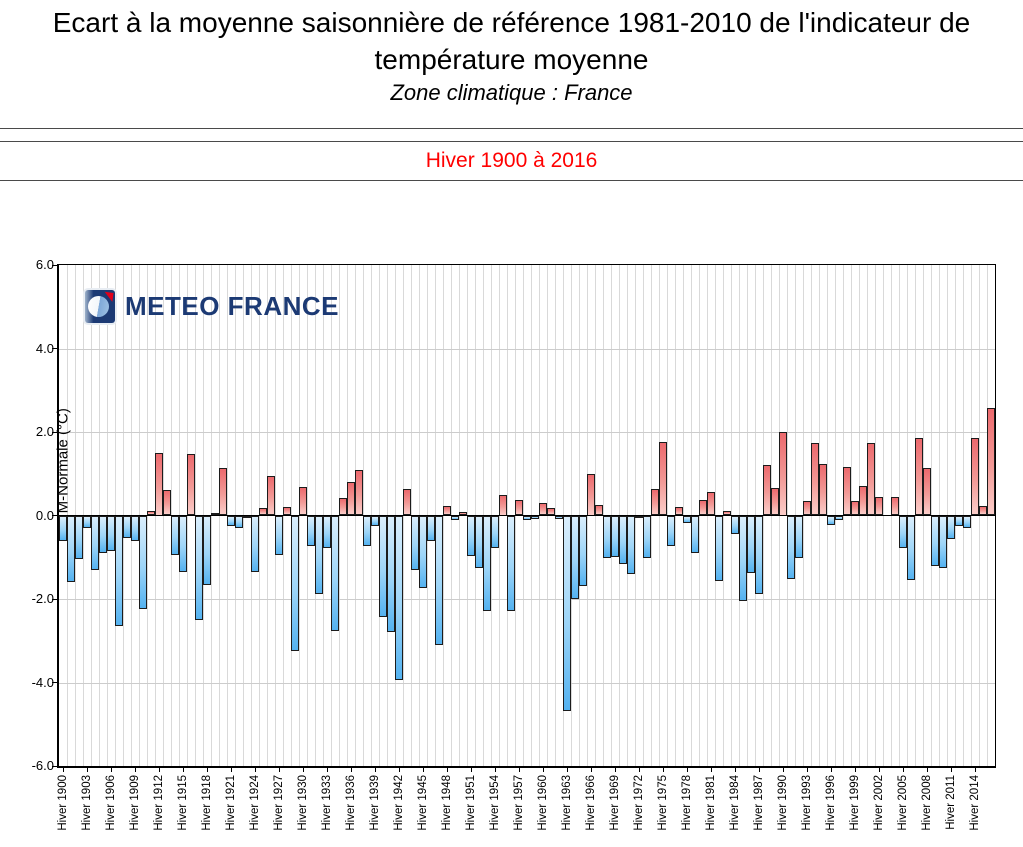 This screenshot has width=1023, height=847. I want to click on bar-1927, so click(279, 535).